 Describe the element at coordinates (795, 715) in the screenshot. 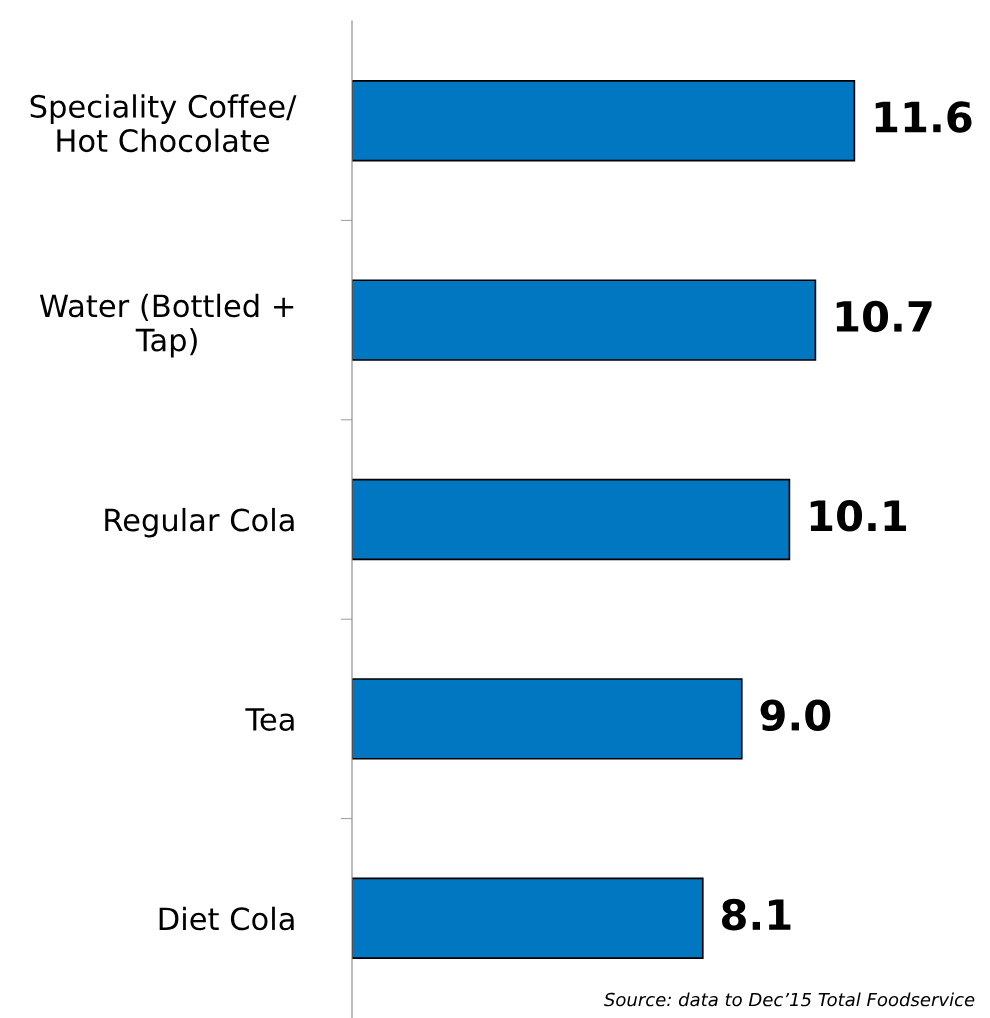

I see `data-label: 9.0` at that location.